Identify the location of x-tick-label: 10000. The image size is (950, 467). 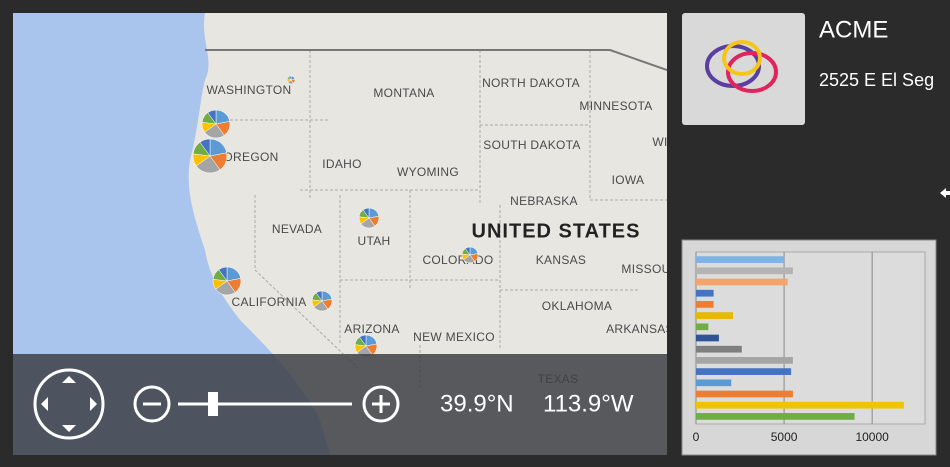
(872, 437).